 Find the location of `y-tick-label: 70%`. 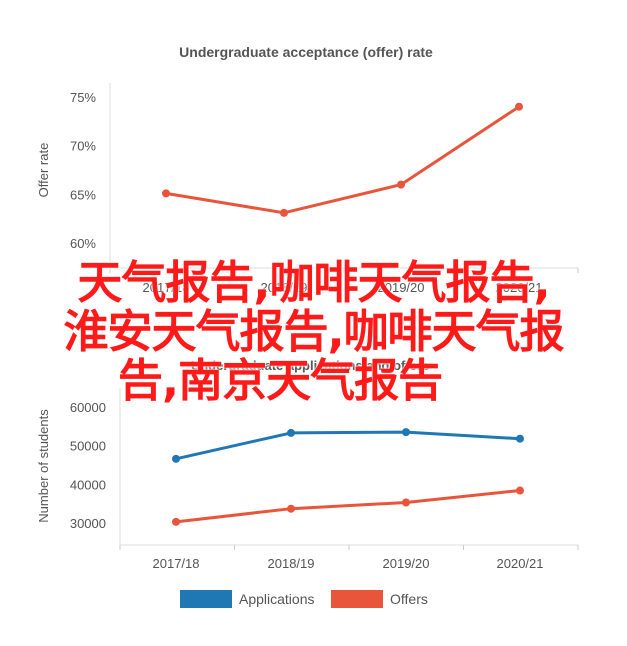

y-tick-label: 70% is located at coordinates (83, 146).